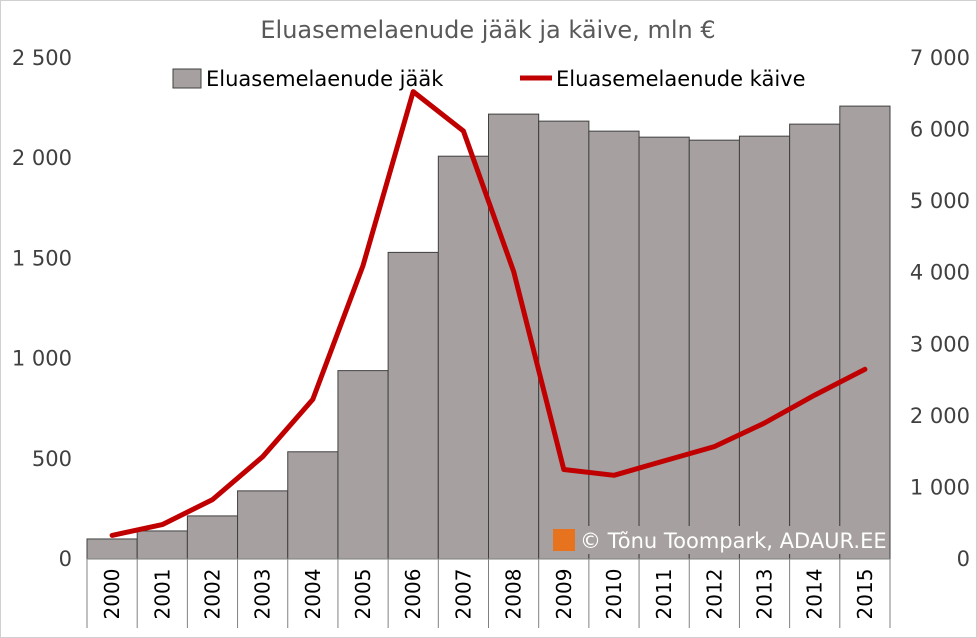  Describe the element at coordinates (815, 594) in the screenshot. I see `x-tick-label: 2014` at that location.